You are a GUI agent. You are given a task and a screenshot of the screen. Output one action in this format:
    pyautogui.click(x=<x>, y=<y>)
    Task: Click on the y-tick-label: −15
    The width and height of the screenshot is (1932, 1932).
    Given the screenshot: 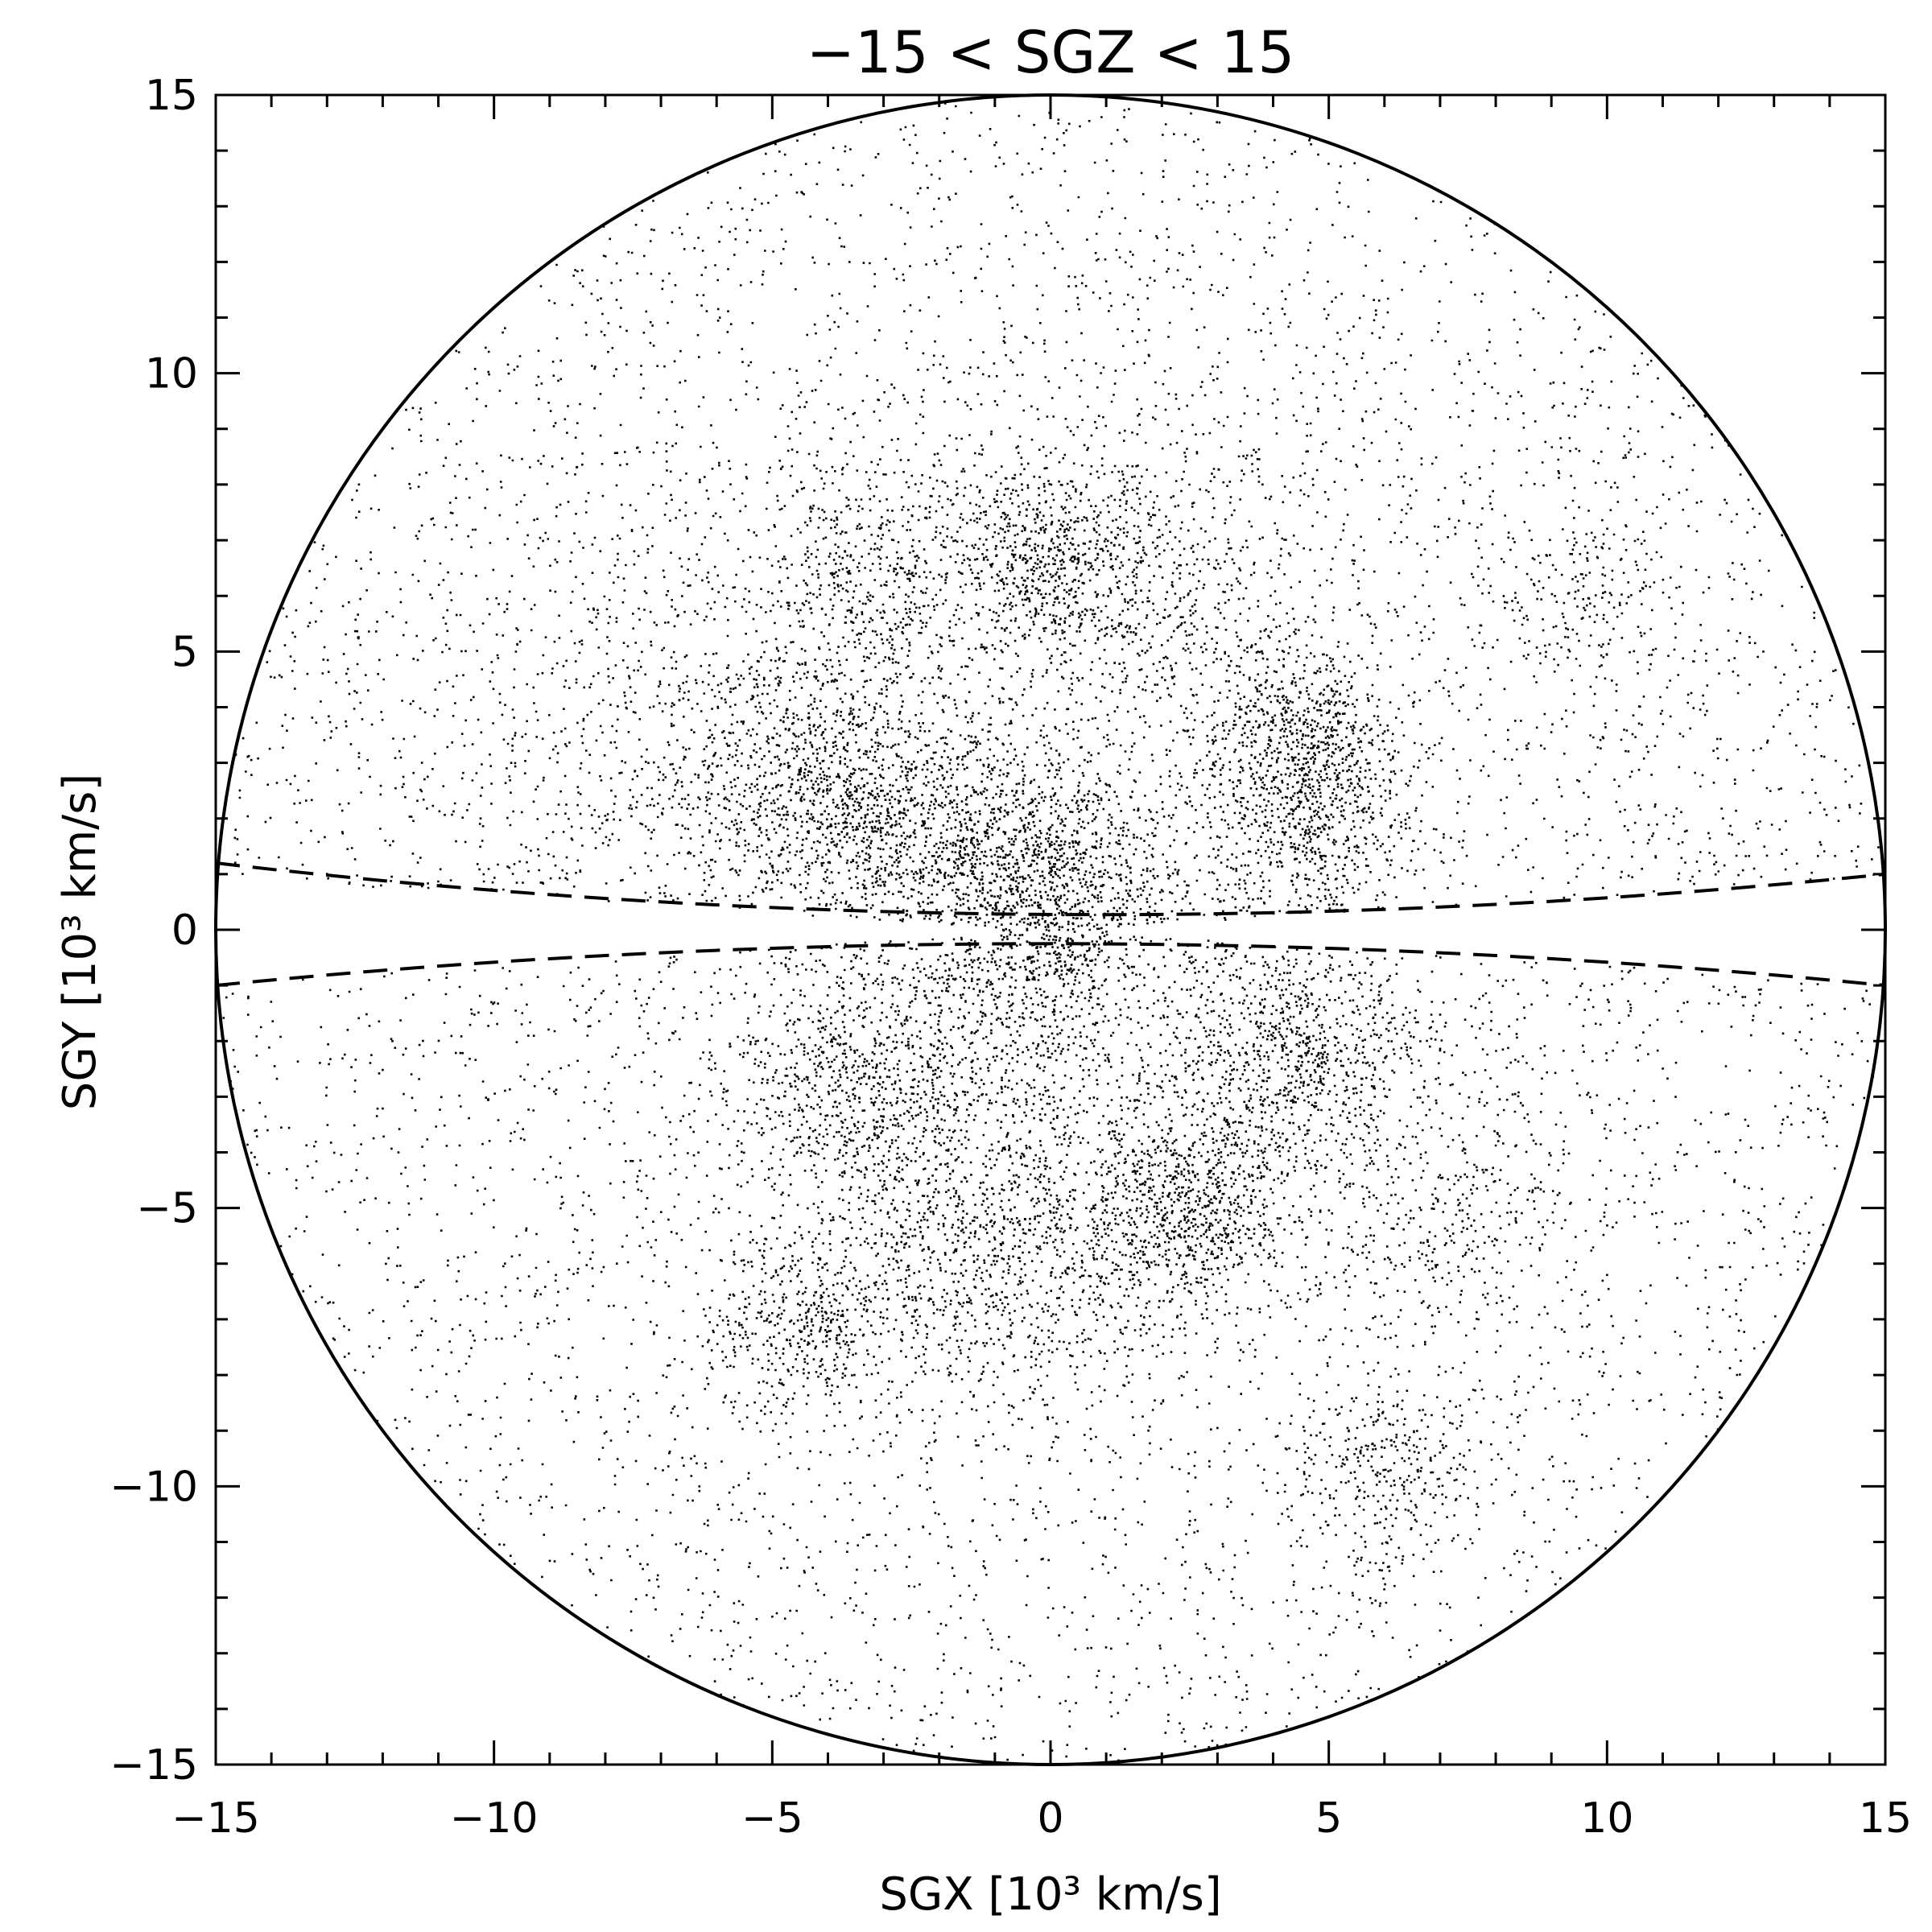 What is the action you would take?
    pyautogui.click(x=153, y=1766)
    